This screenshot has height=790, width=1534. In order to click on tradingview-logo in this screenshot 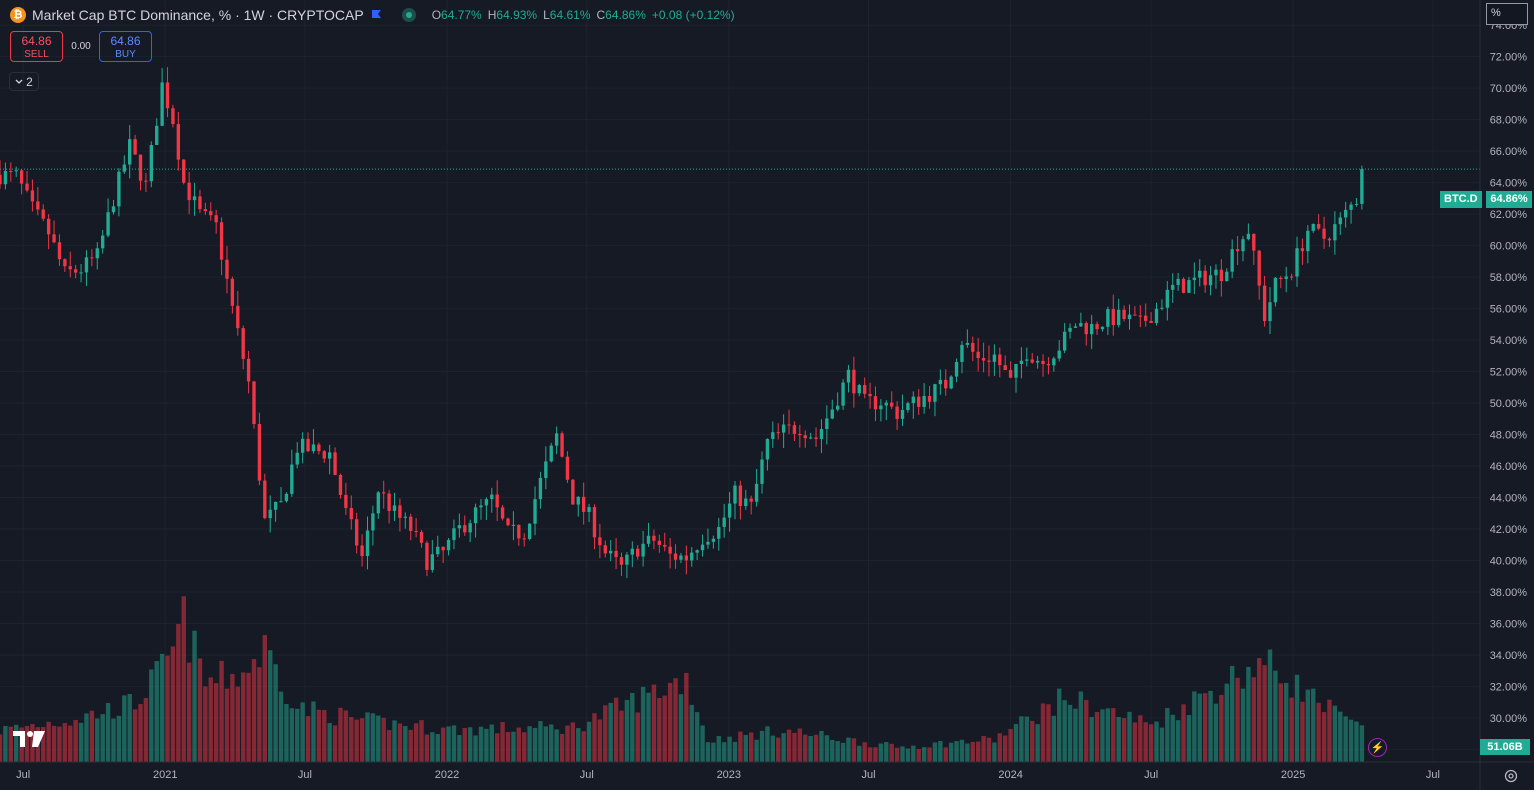, I will do `click(29, 739)`.